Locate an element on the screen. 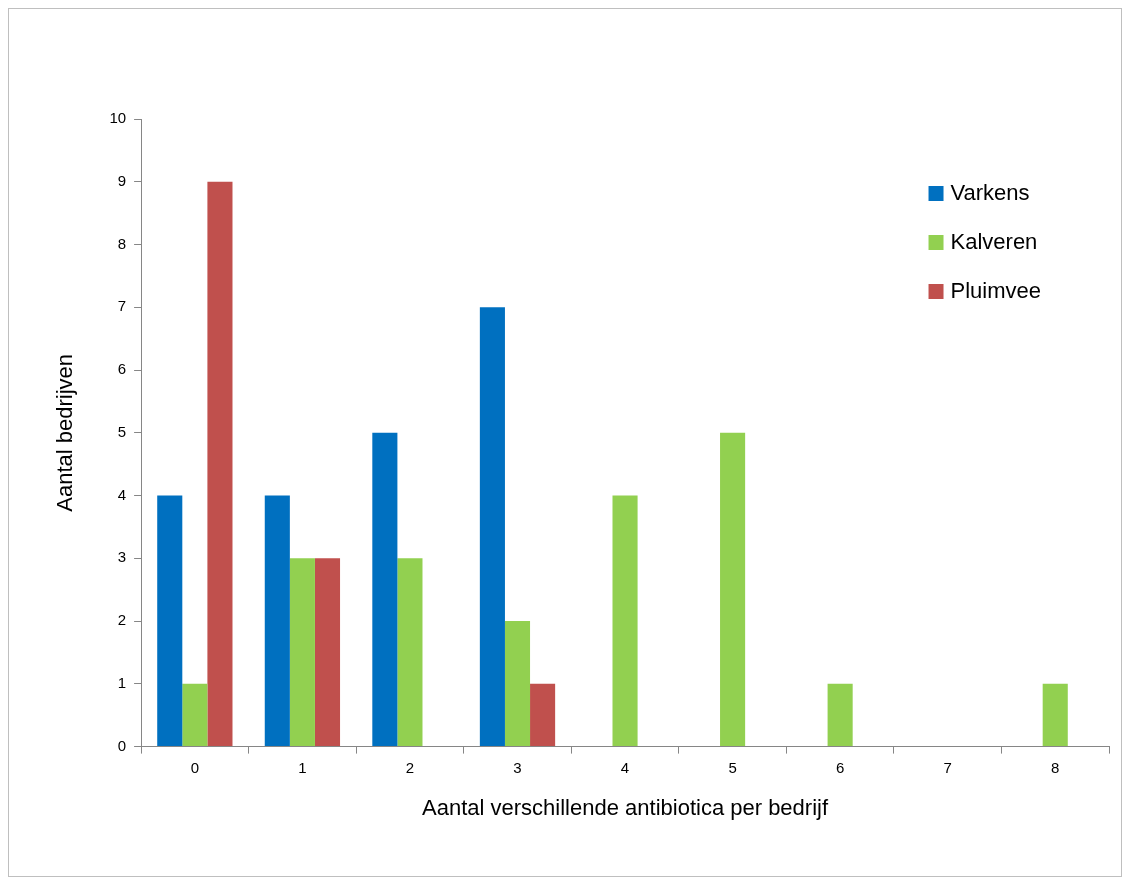 Image resolution: width=1130 pixels, height=885 pixels. y-tick-label: 3 is located at coordinates (122, 557).